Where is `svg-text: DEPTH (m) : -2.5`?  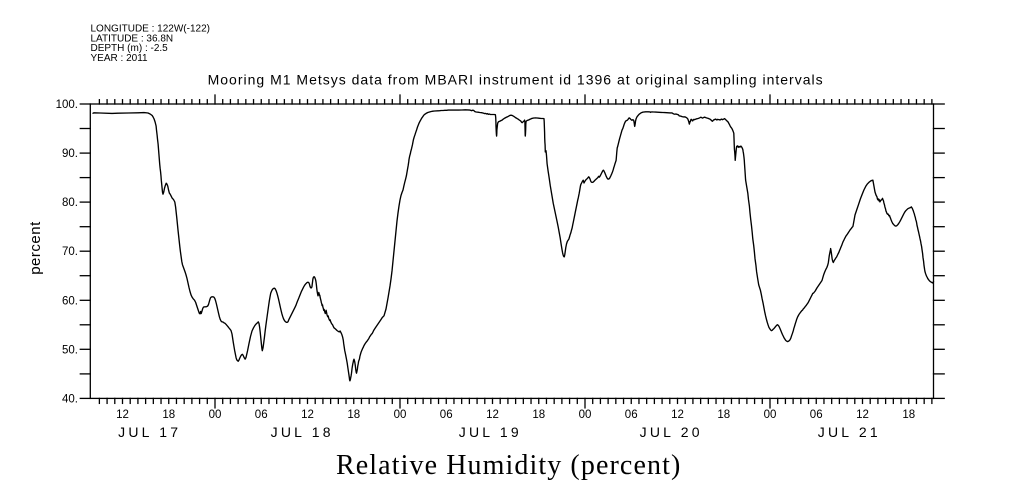 svg-text: DEPTH (m) : -2.5 is located at coordinates (130, 48).